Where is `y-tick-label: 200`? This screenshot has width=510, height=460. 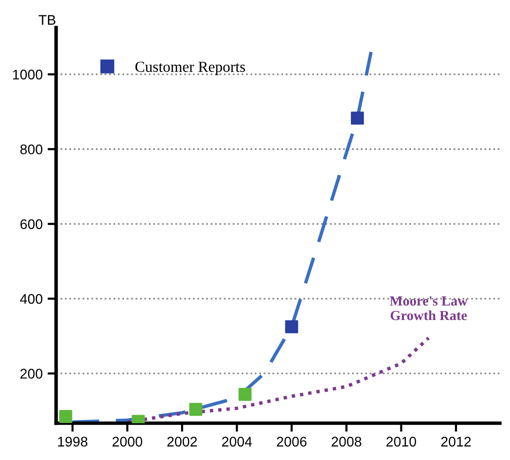
y-tick-label: 200 is located at coordinates (31, 373).